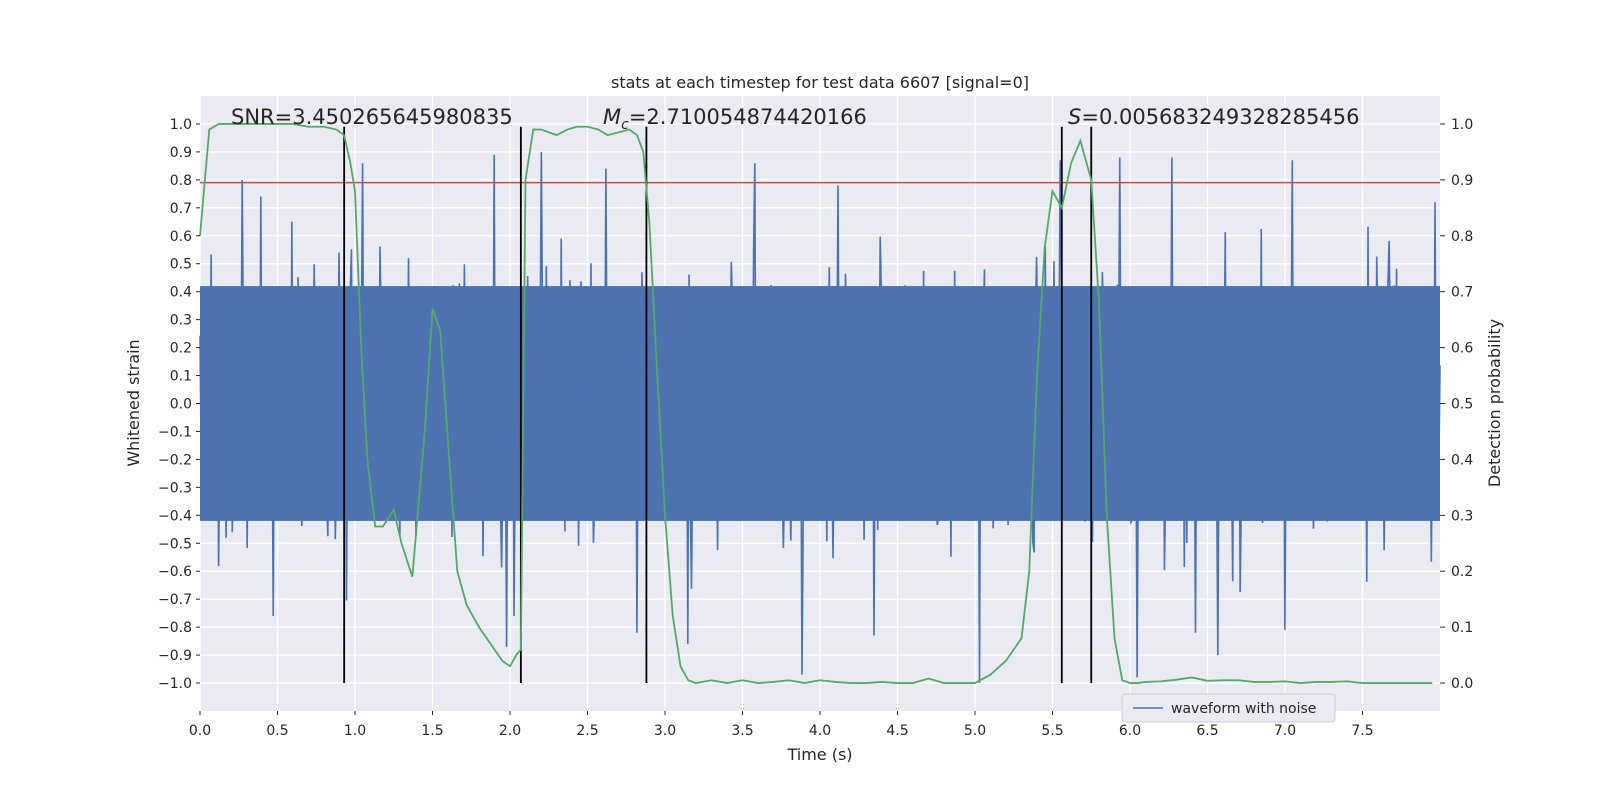 The height and width of the screenshot is (800, 1600). Describe the element at coordinates (1130, 731) in the screenshot. I see `x-tick-label: 6.0` at that location.